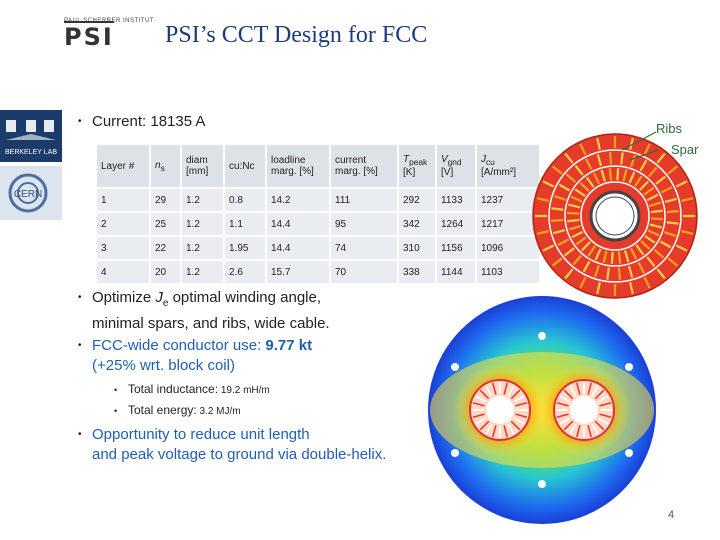  I want to click on col-vgnd: Vgnd [V], so click(456, 167).